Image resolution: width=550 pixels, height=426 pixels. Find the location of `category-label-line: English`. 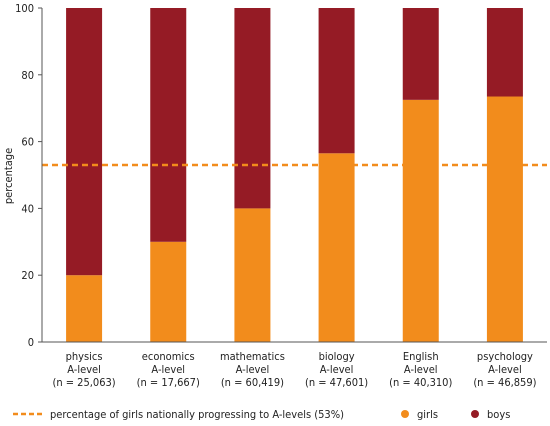

category-label-line: English is located at coordinates (421, 356).